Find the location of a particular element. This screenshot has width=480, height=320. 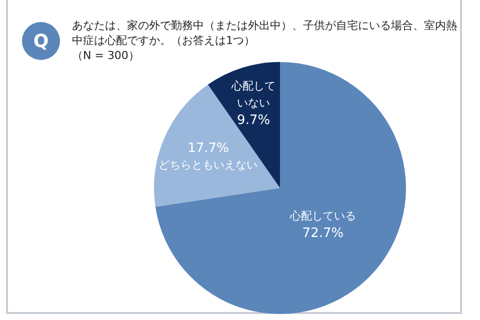

slice-label: 心配している is located at coordinates (322, 215).